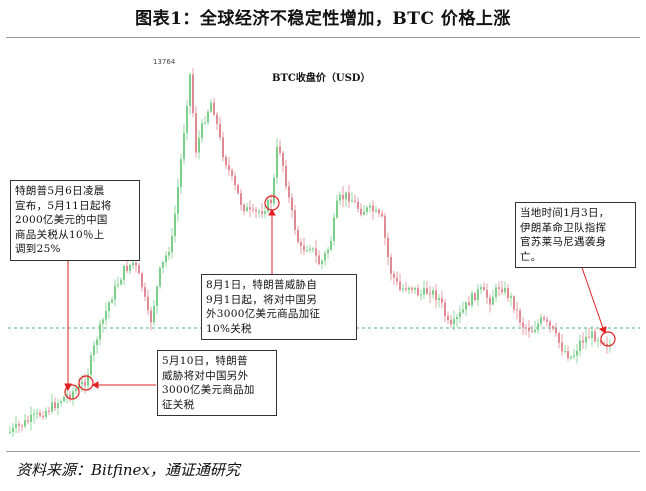 Image resolution: width=646 pixels, height=491 pixels. I want to click on annotation-line: 8月1日，特朗普威胁自, so click(262, 285).